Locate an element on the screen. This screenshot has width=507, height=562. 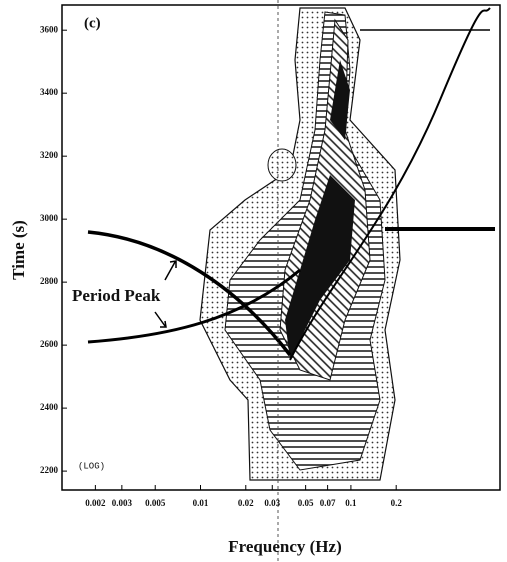
y-axis-label: Time (s) is located at coordinates (18, 250).